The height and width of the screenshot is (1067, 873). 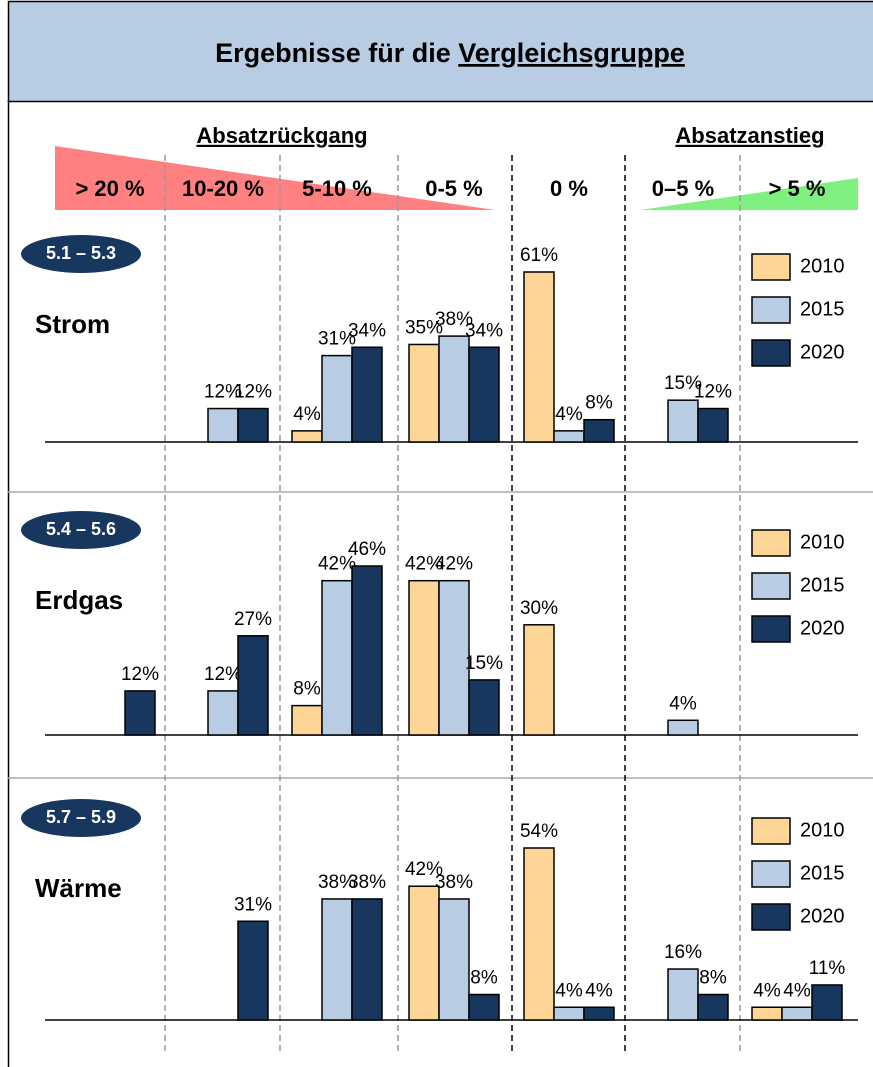 What do you see at coordinates (749, 194) in the screenshot?
I see `increase-wedge` at bounding box center [749, 194].